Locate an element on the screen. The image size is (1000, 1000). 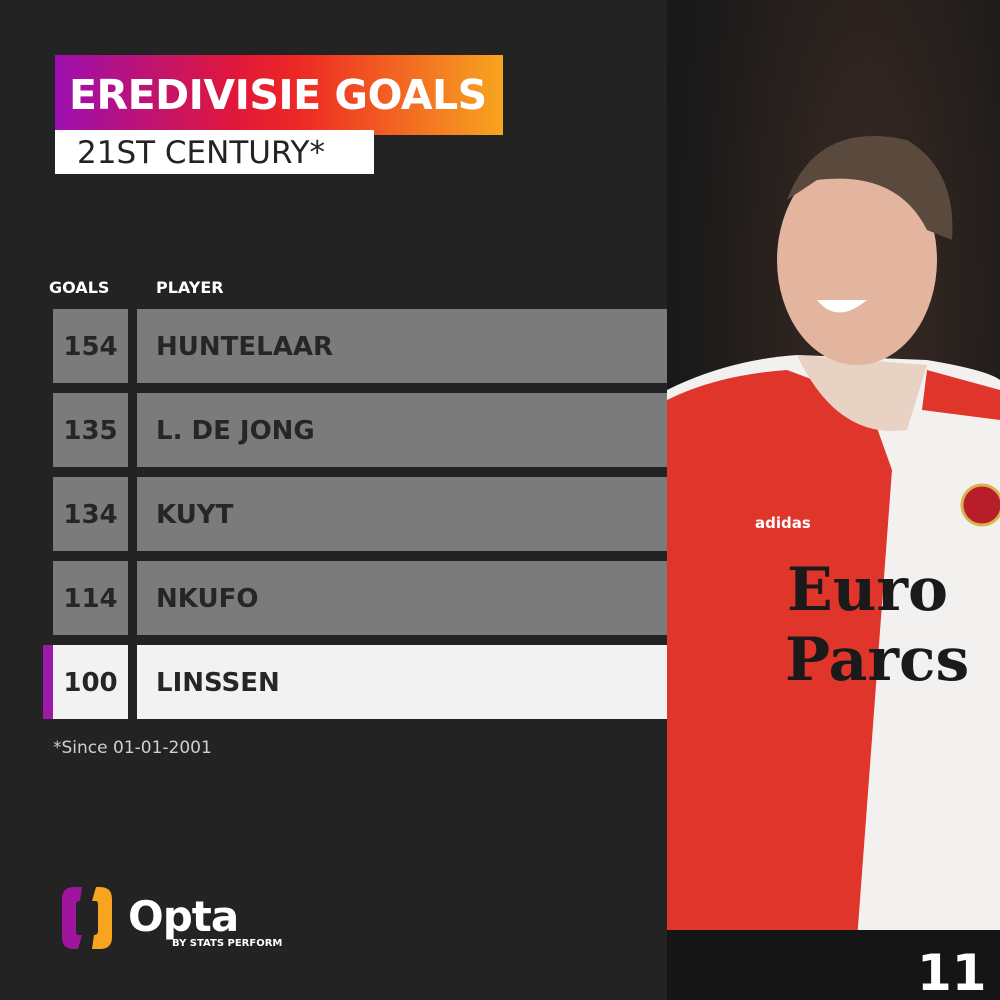
goals-header: GOALS is located at coordinates (79, 287).